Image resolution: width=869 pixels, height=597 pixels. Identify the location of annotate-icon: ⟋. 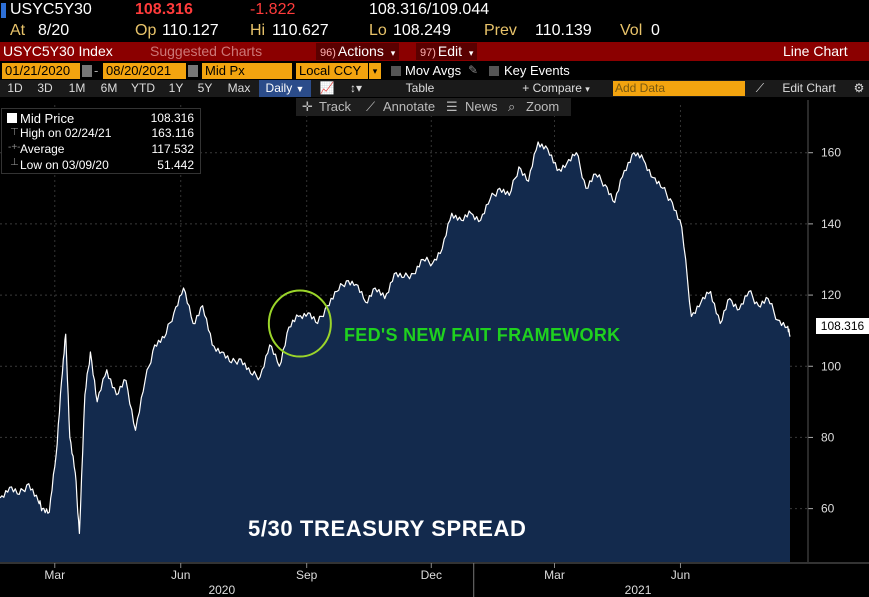
(371, 106).